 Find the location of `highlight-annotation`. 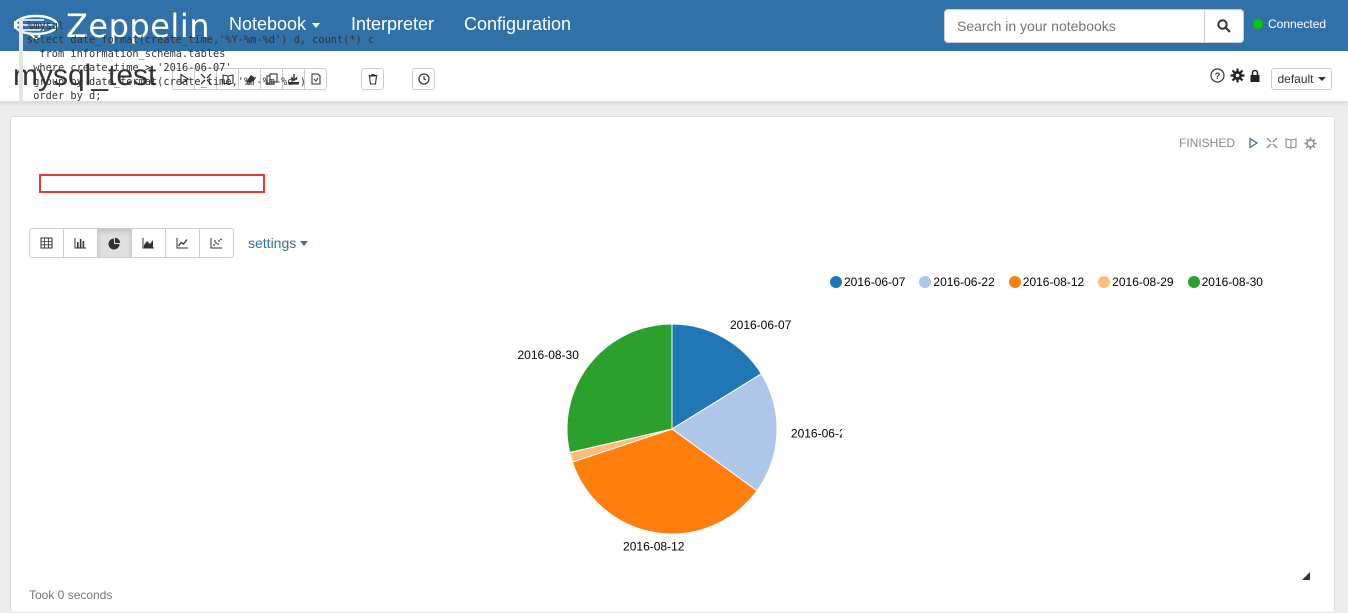

highlight-annotation is located at coordinates (152, 183).